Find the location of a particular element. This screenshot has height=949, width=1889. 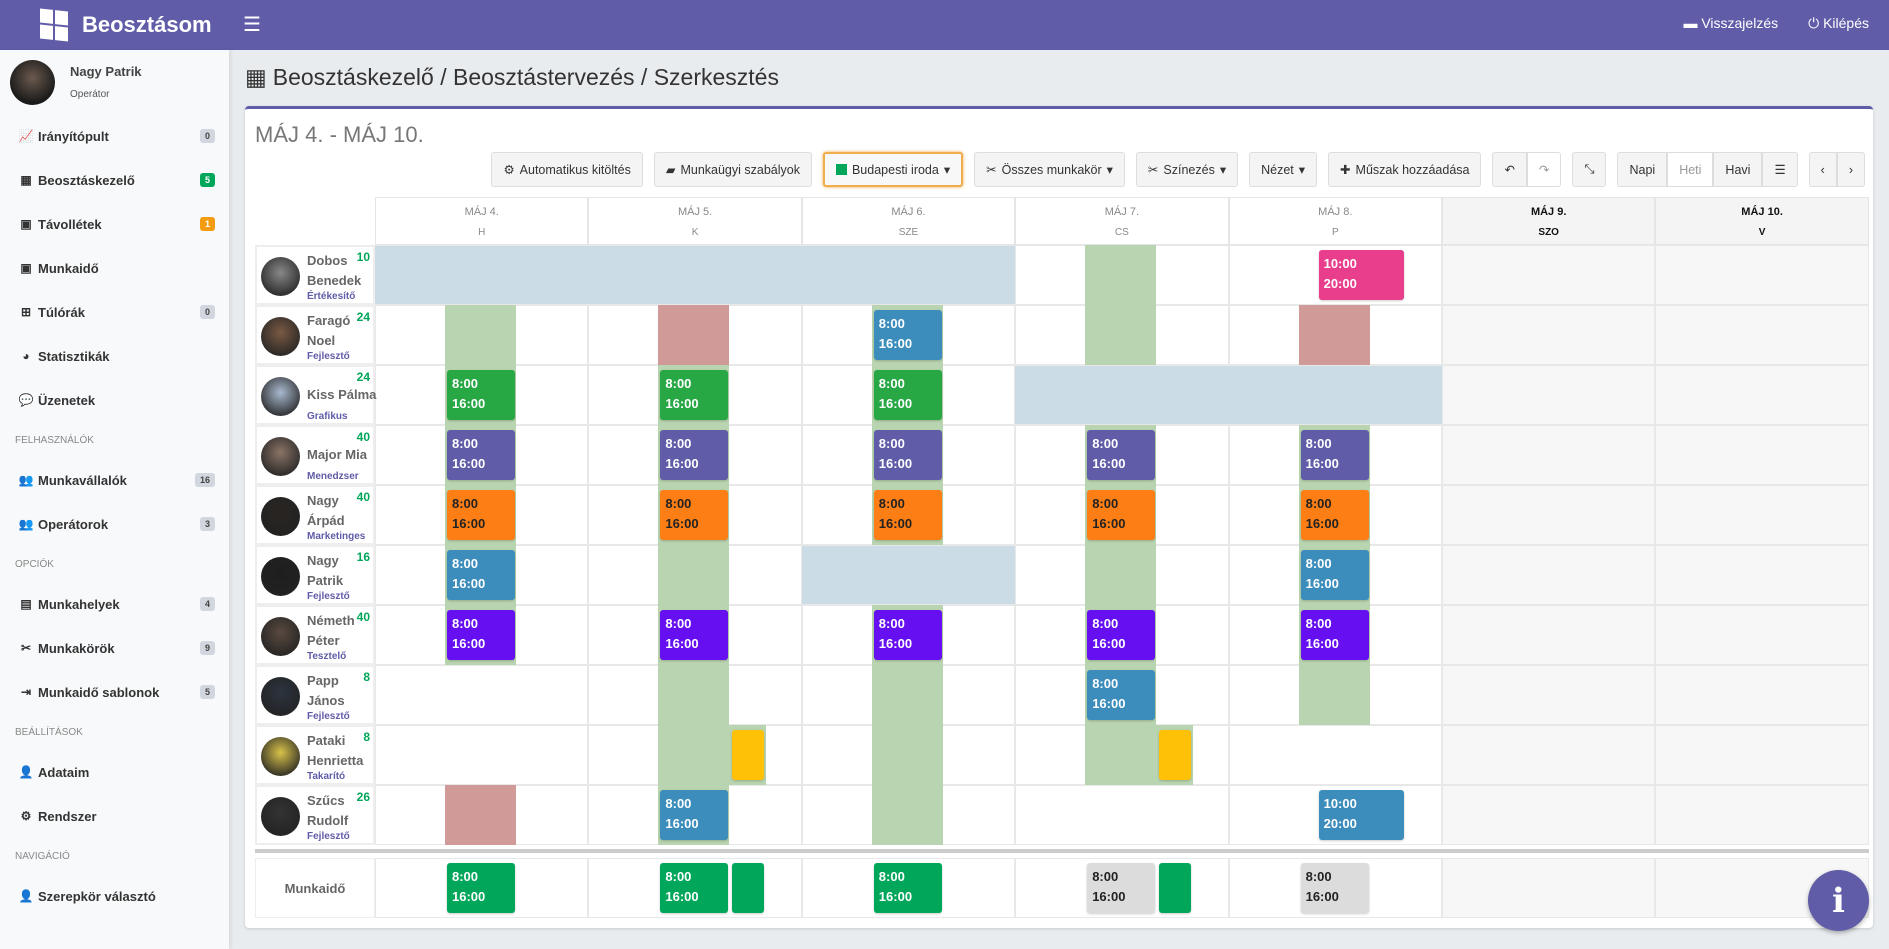

sidebar-item-üzenetek: 💬 Üzenetek is located at coordinates (114, 400).